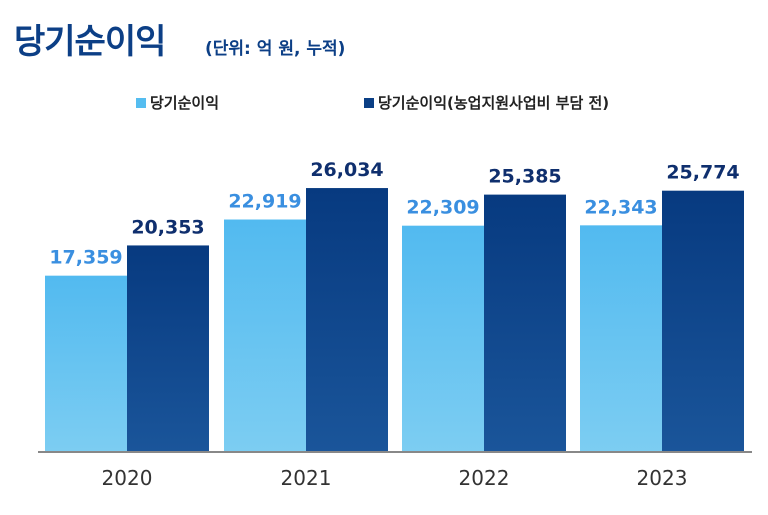  I want to click on x-tick-label: 2023, so click(662, 478).